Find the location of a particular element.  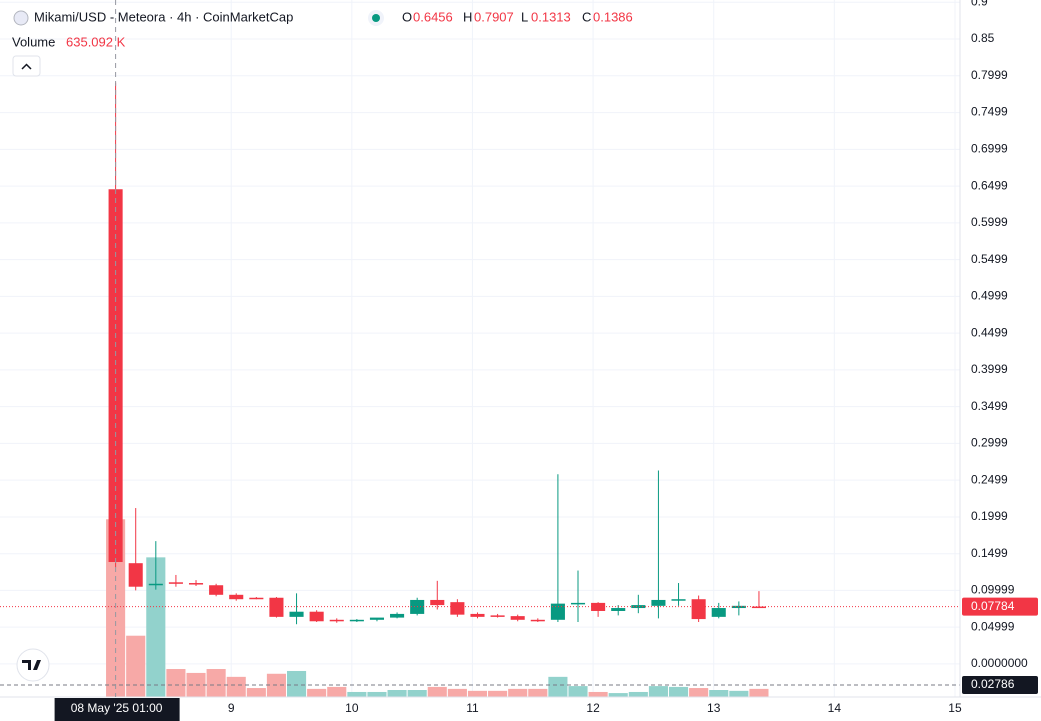

x-tick-label: 14 is located at coordinates (835, 708).